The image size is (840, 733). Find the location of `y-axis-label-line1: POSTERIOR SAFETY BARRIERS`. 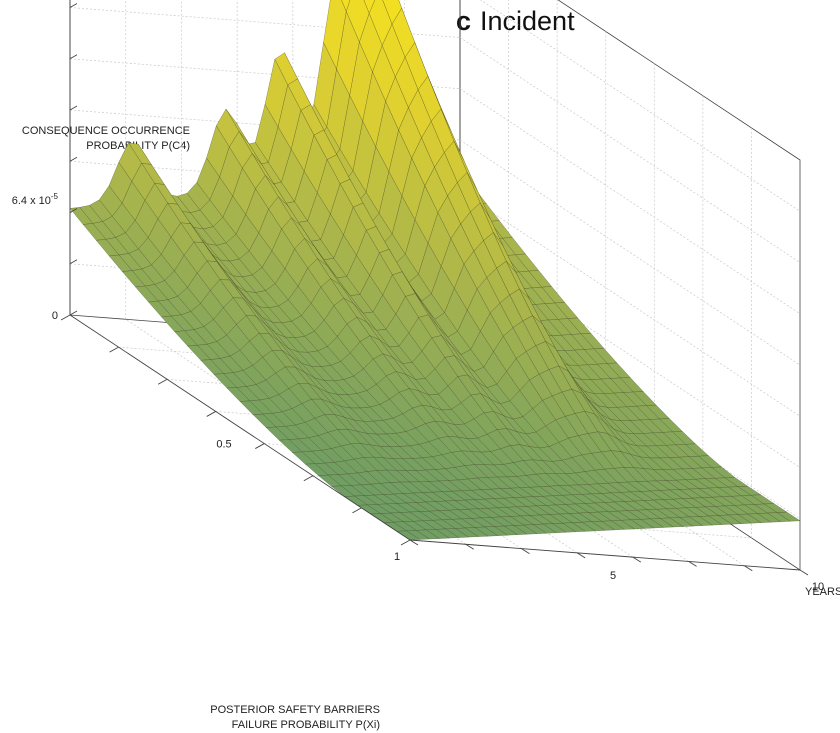

y-axis-label-line1: POSTERIOR SAFETY BARRIERS is located at coordinates (295, 710).